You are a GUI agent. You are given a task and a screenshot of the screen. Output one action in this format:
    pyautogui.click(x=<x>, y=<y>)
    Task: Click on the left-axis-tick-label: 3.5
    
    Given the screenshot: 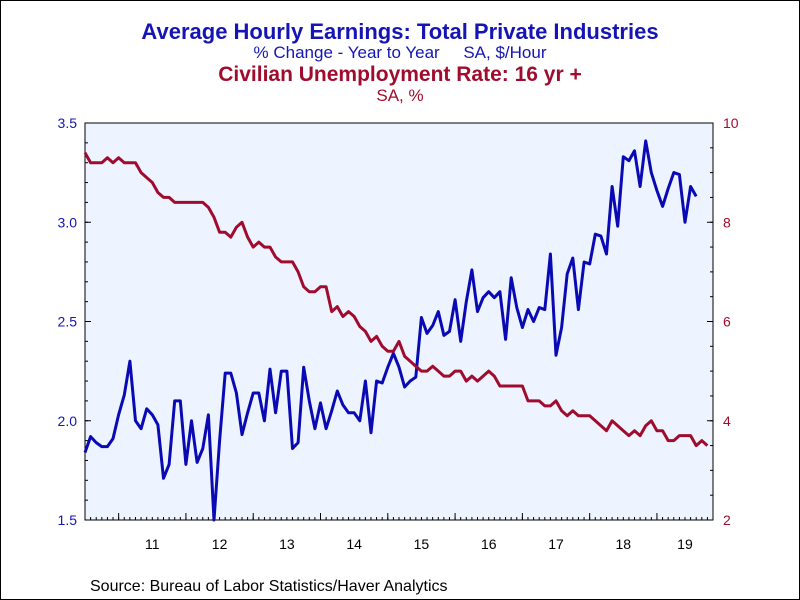 What is the action you would take?
    pyautogui.click(x=68, y=123)
    